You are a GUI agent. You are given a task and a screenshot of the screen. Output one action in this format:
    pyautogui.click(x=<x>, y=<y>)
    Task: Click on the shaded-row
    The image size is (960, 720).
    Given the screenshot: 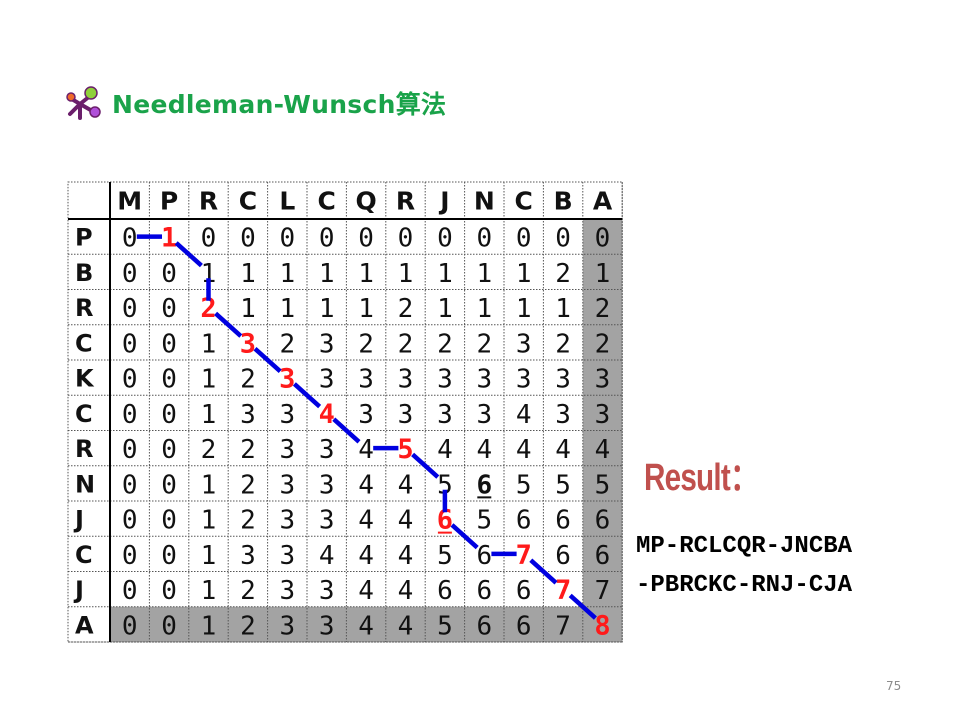 What is the action you would take?
    pyautogui.click(x=366, y=624)
    